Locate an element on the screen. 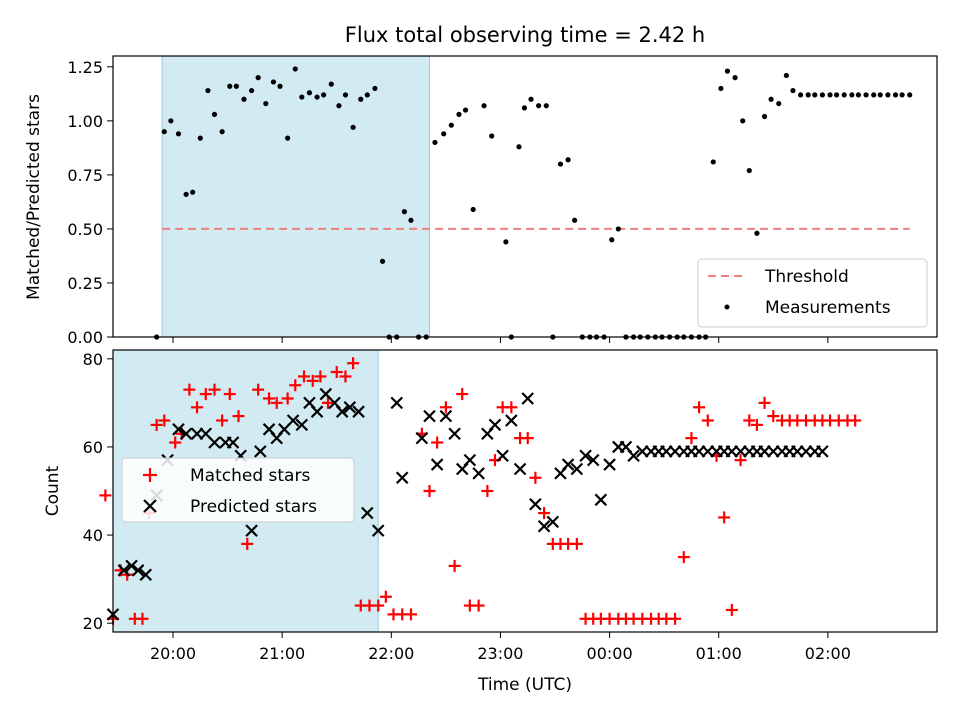 Image resolution: width=960 pixels, height=724 pixels. top-ytick-label: 0.75 is located at coordinates (85, 175).